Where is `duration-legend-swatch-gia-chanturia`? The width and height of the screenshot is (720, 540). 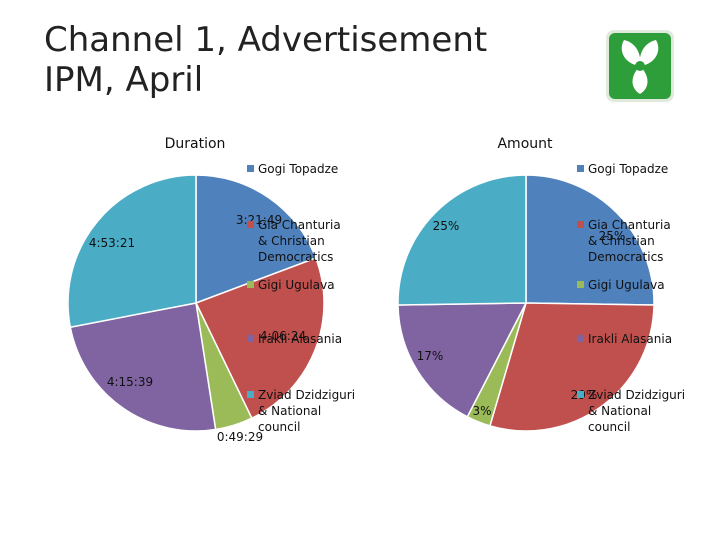 duration-legend-swatch-gia-chanturia is located at coordinates (250, 224).